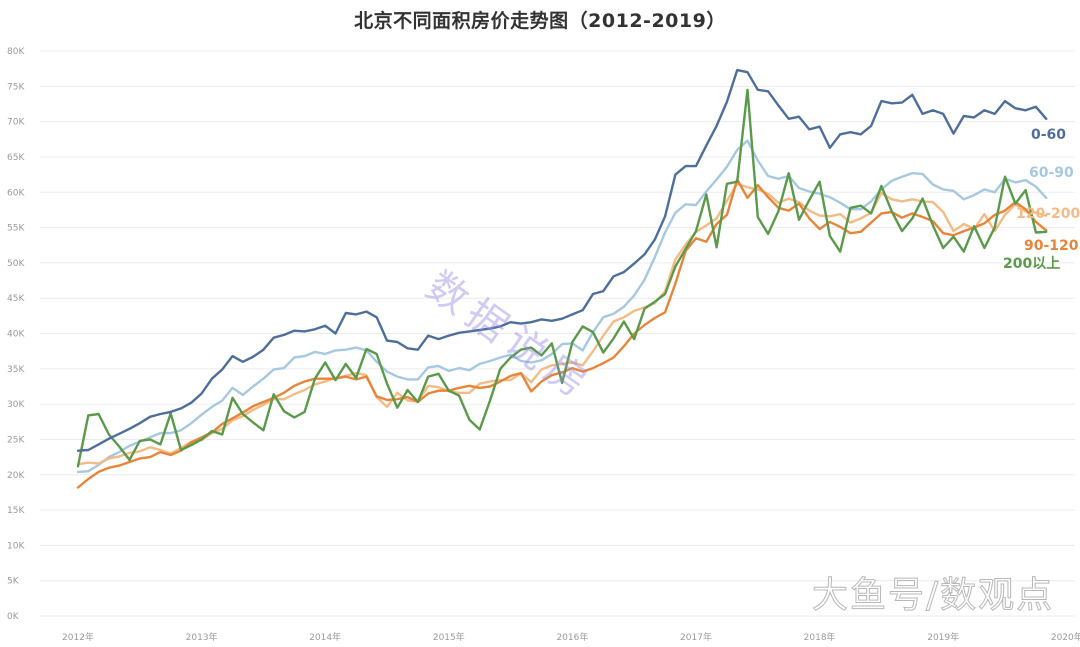 The width and height of the screenshot is (1080, 647). I want to click on x-tick-label: 2016年, so click(572, 637).